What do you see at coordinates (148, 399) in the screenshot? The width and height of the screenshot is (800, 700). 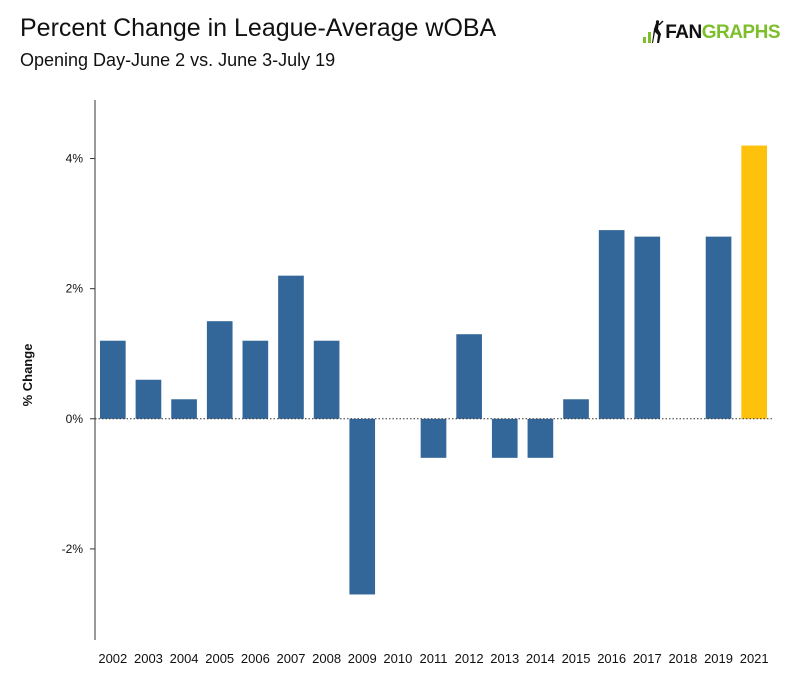 I see `bar-2003` at bounding box center [148, 399].